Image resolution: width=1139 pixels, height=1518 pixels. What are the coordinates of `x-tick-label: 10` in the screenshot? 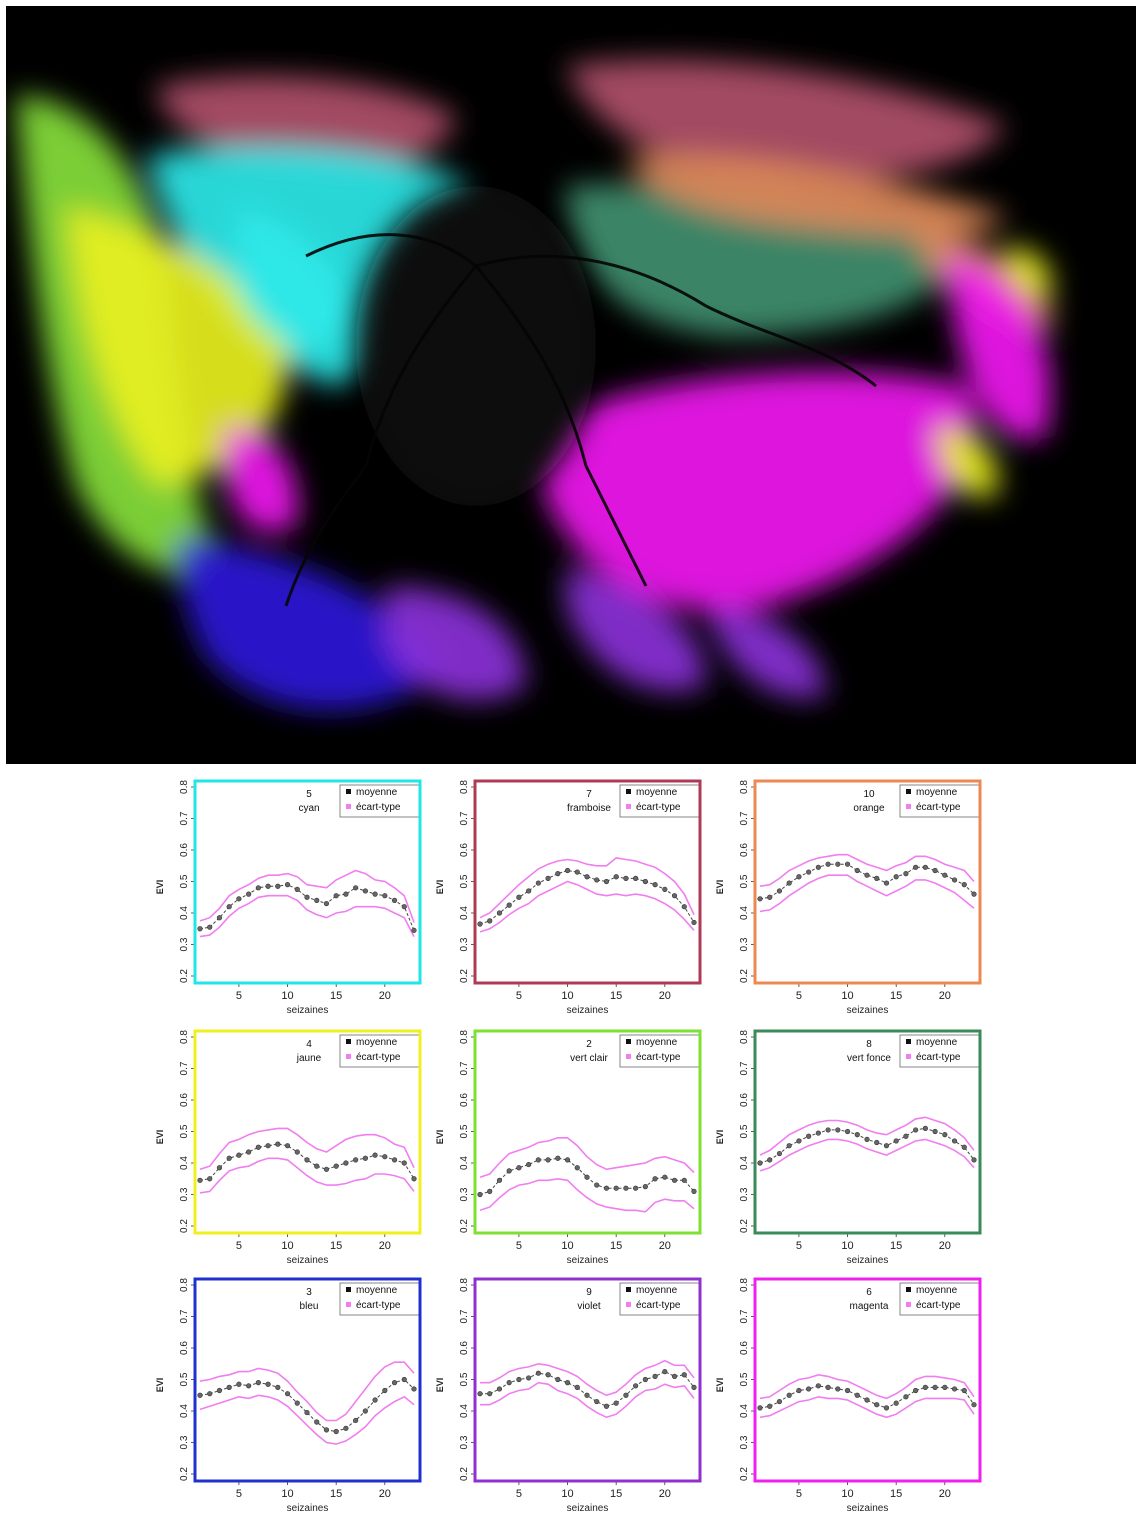 It's located at (287, 996).